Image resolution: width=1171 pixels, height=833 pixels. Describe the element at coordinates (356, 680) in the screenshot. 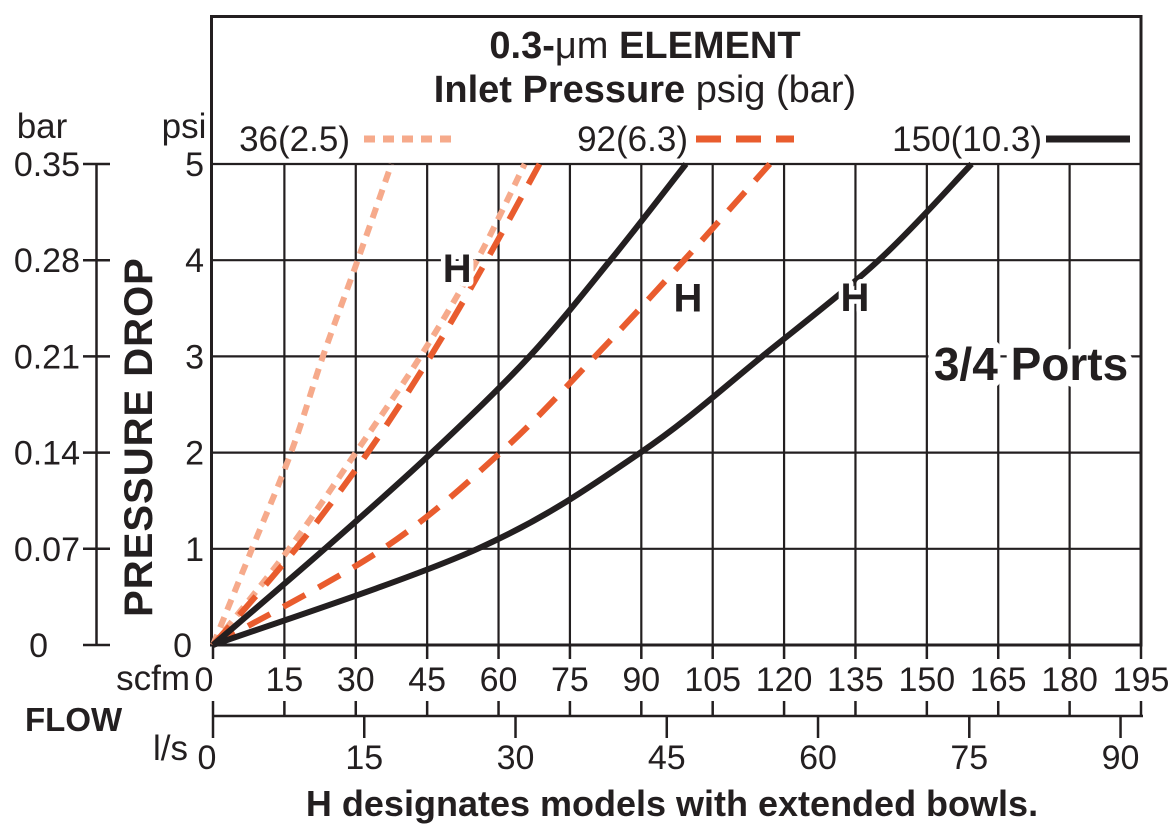

I see `scfm-tick-label: 30` at that location.